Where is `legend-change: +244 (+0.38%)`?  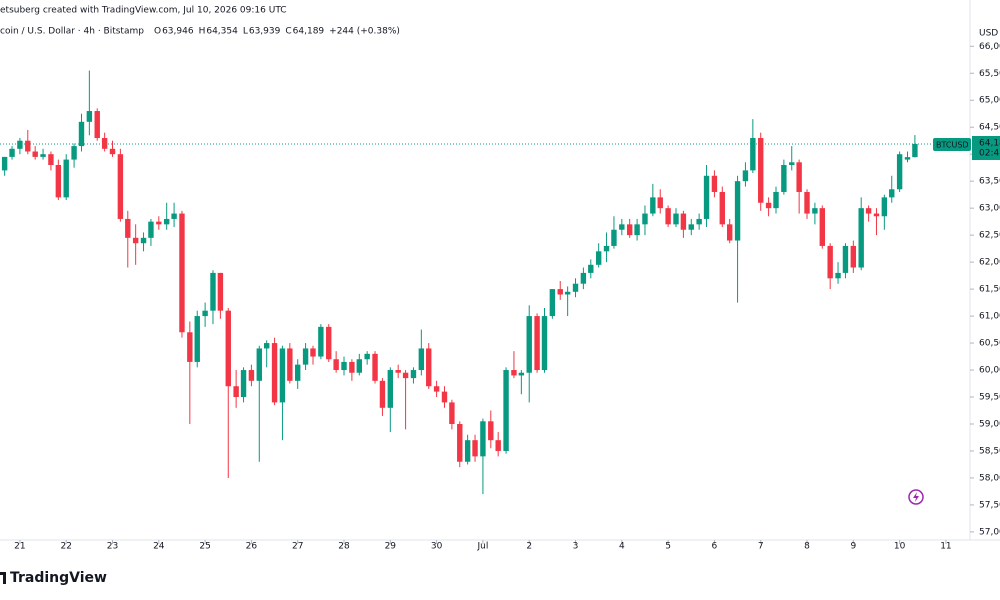 legend-change: +244 (+0.38%) is located at coordinates (364, 32).